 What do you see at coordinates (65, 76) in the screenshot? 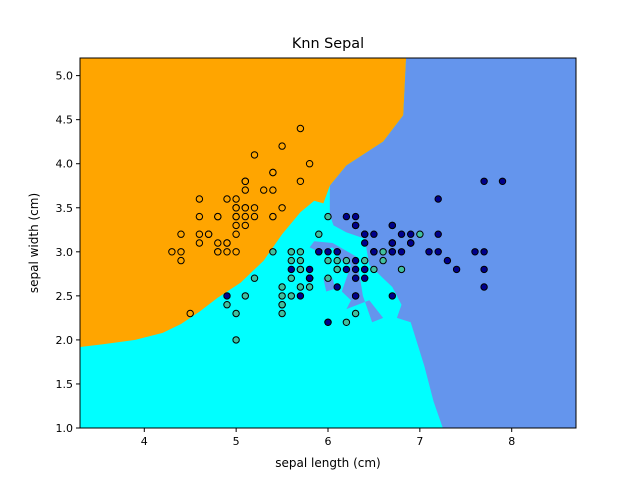
I see `y-tick-label: 5.0` at bounding box center [65, 76].